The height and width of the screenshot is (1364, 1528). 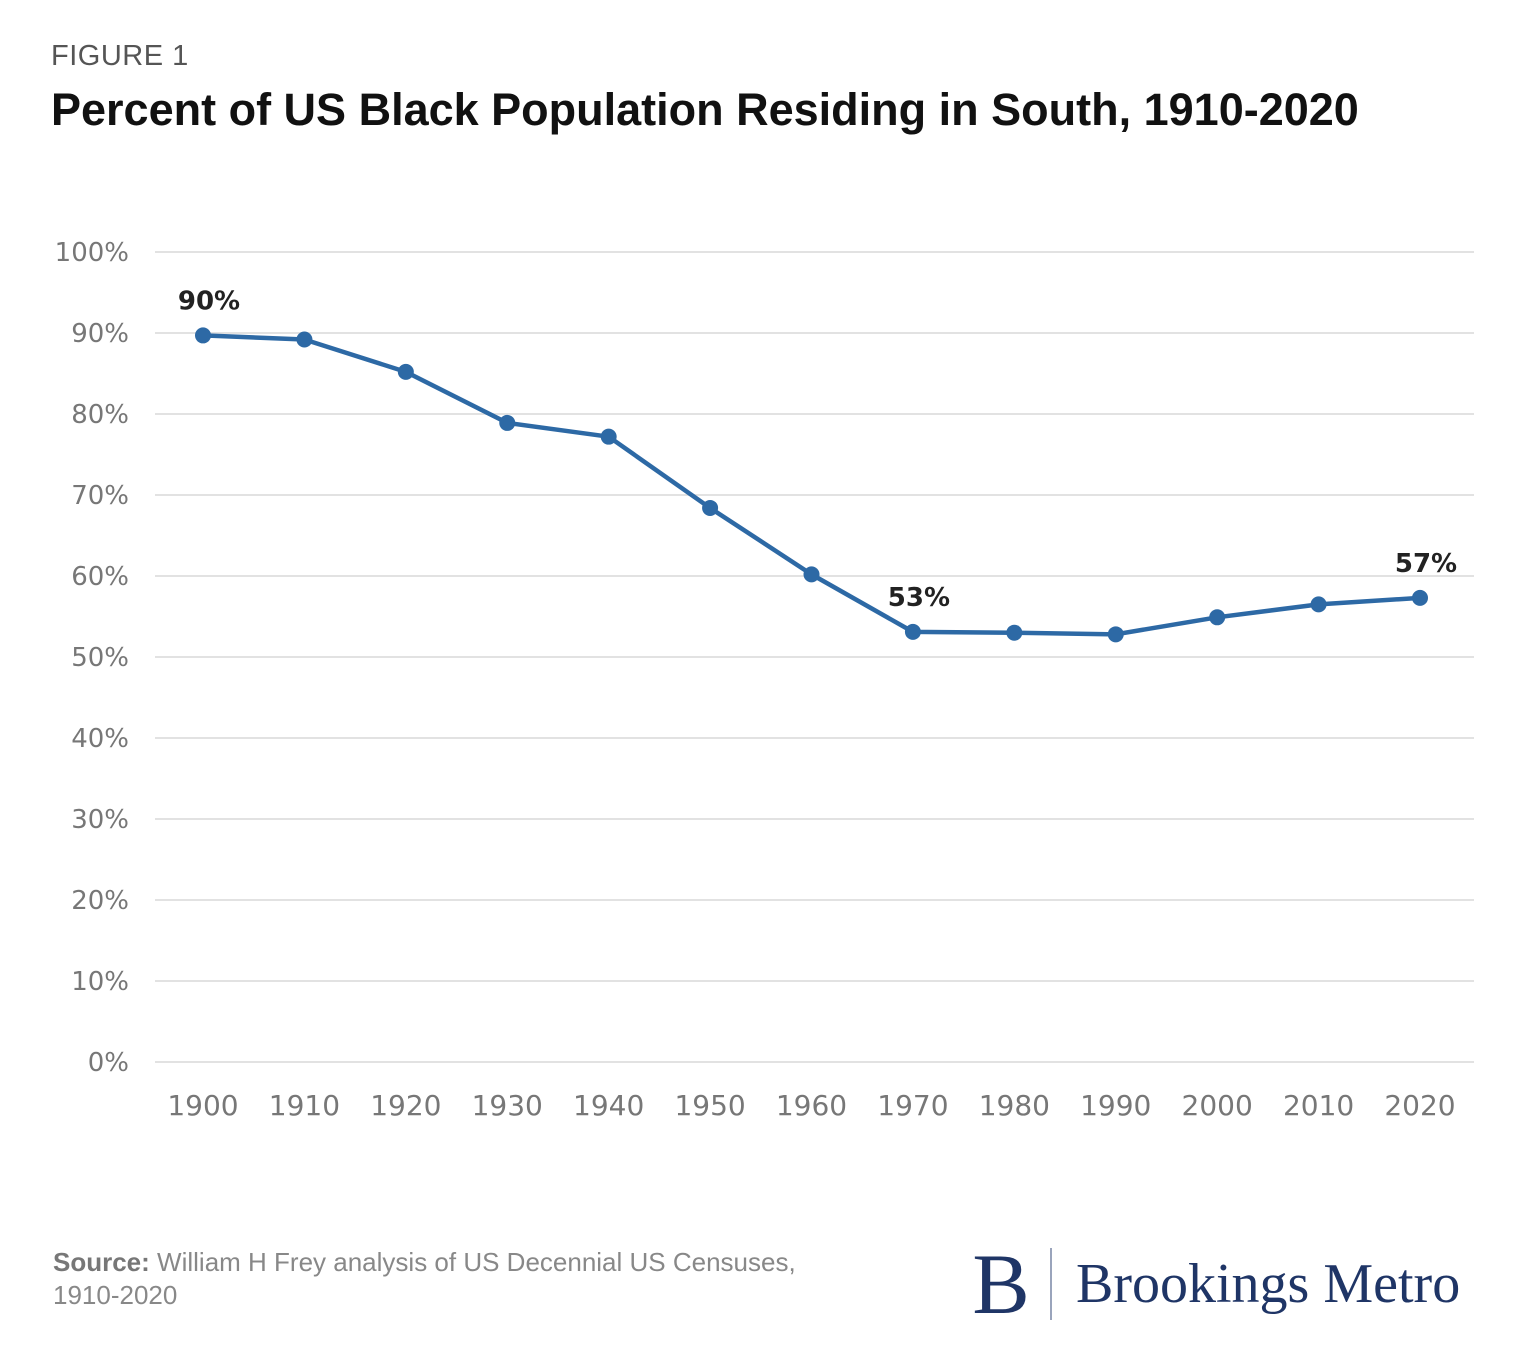 I want to click on data-label: 57%, so click(x=1426, y=564).